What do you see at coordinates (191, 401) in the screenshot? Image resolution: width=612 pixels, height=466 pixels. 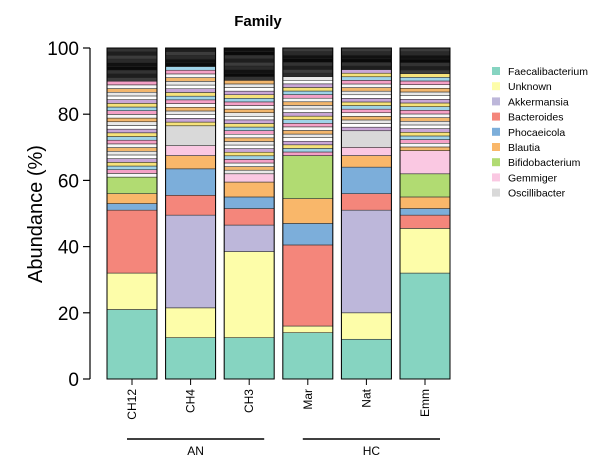 I see `x-tick-label: CH4` at bounding box center [191, 401].